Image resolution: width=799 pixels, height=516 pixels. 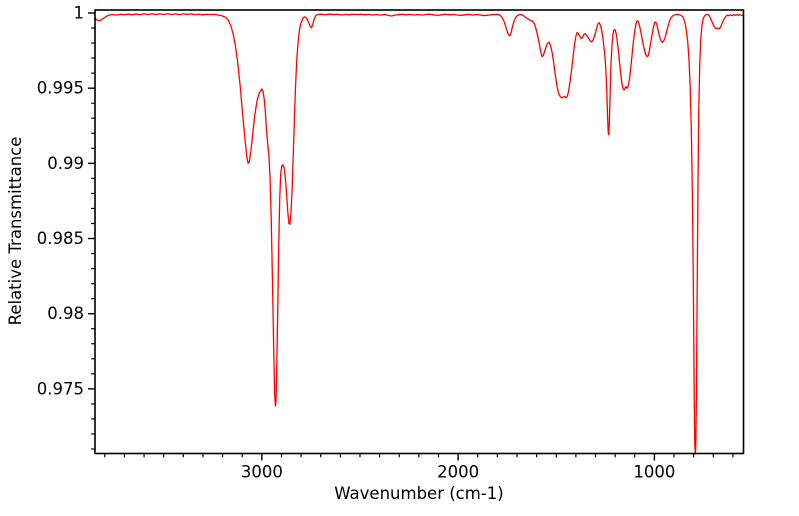 What do you see at coordinates (60, 88) in the screenshot?
I see `y-tick-label: 0.995` at bounding box center [60, 88].